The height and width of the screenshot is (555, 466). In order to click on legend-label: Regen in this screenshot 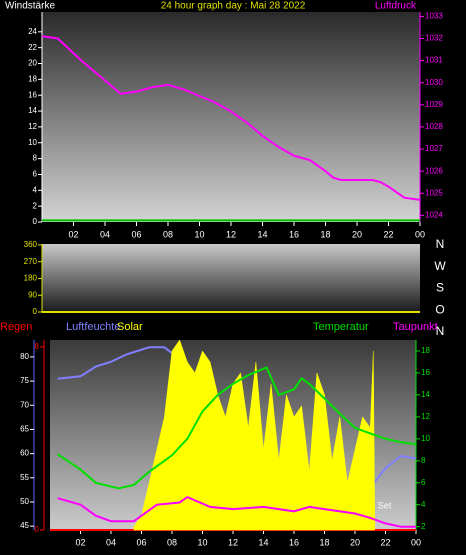, I will do `click(16, 327)`.